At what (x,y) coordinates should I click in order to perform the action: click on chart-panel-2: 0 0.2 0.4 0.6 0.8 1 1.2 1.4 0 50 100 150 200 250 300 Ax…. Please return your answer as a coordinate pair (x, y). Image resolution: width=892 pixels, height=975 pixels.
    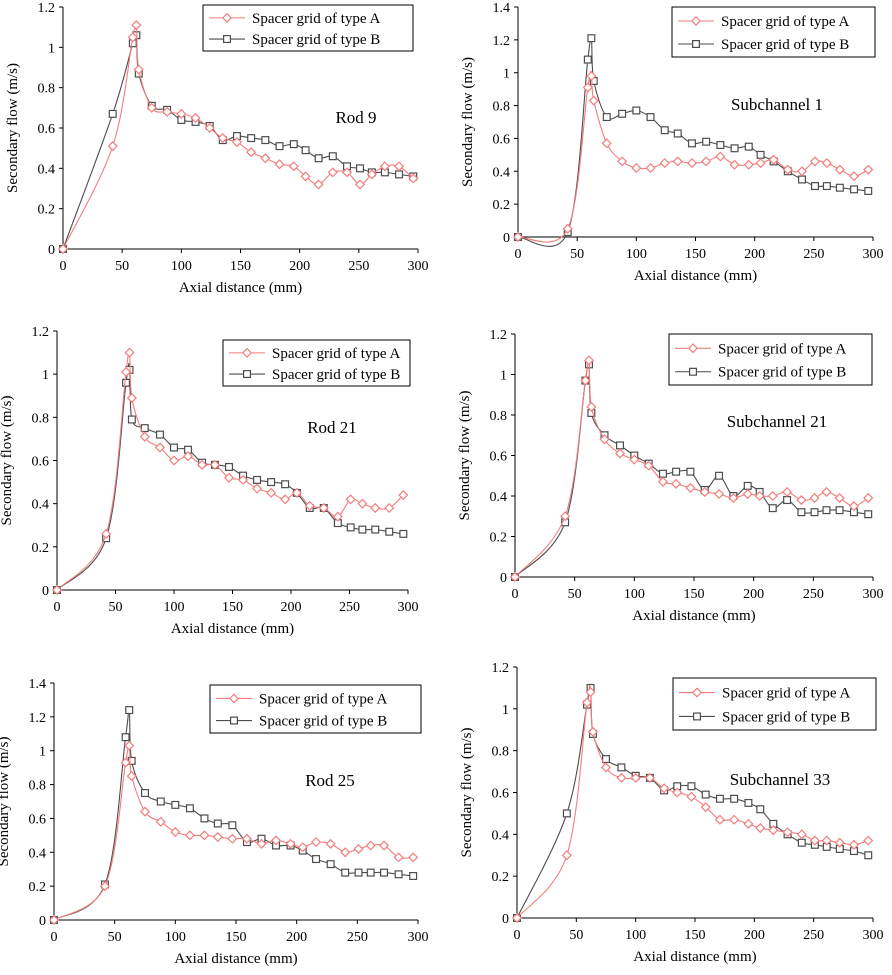
    Looking at the image, I should click on (672, 142).